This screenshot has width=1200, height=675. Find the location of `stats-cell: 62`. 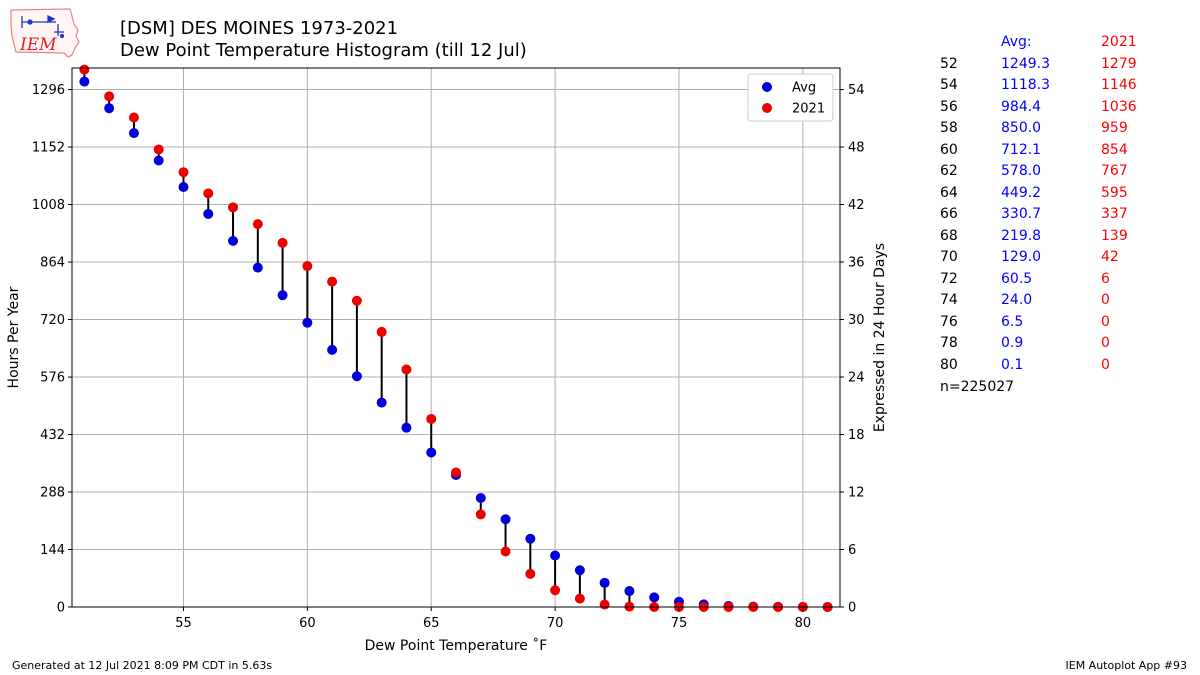

stats-cell: 62 is located at coordinates (949, 171).